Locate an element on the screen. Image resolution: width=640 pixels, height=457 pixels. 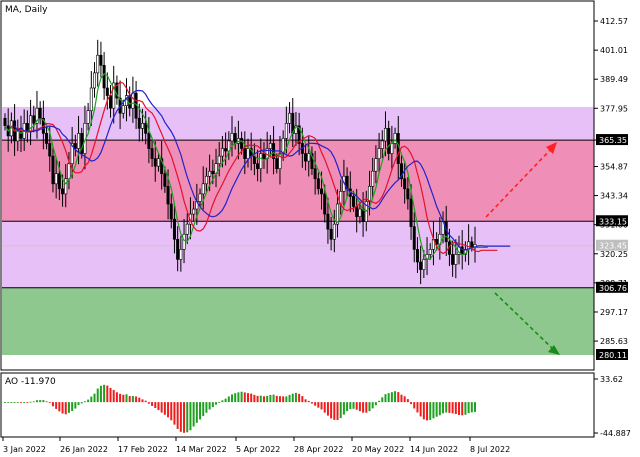
oscillator-pane-border is located at coordinates (297, 405).